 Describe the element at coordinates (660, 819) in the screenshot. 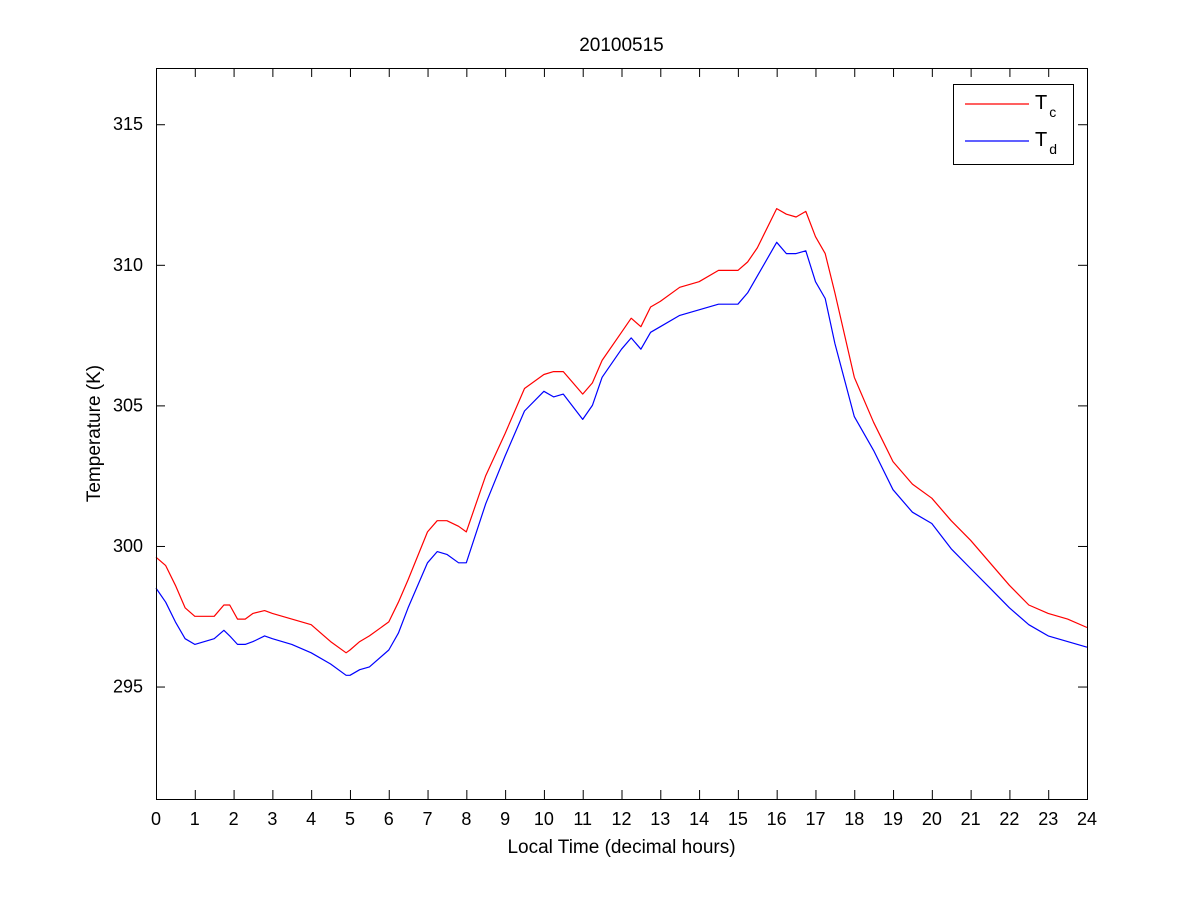

I see `x-tick-label: 13` at that location.